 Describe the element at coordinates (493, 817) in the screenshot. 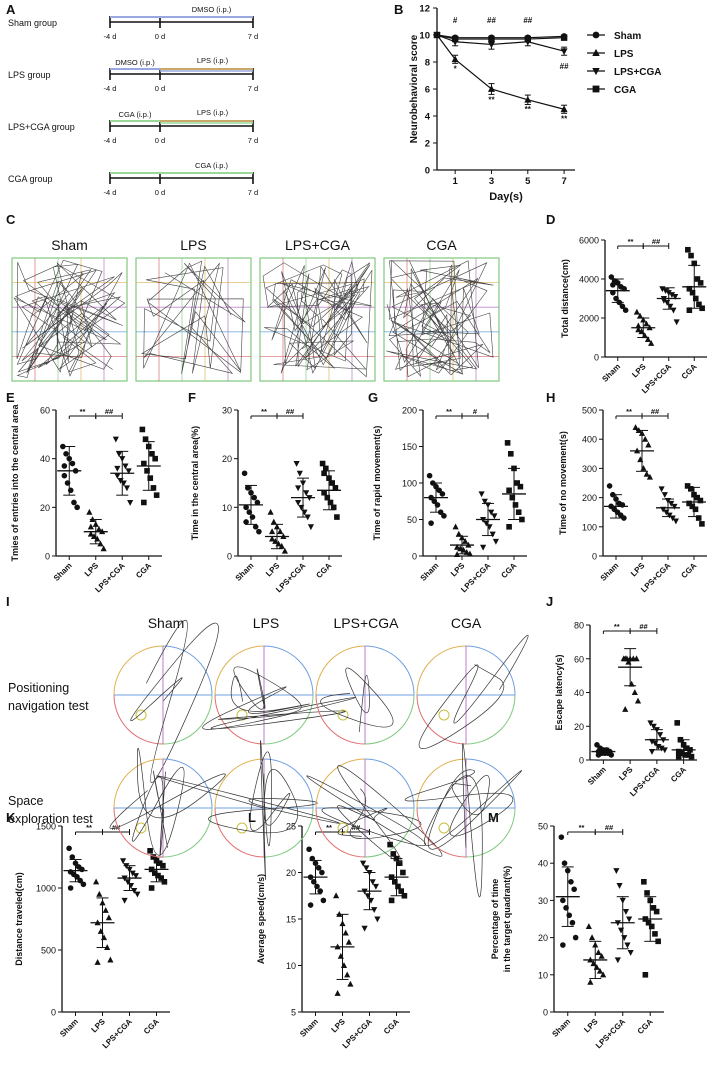

I see `panel-letter-M: M` at that location.